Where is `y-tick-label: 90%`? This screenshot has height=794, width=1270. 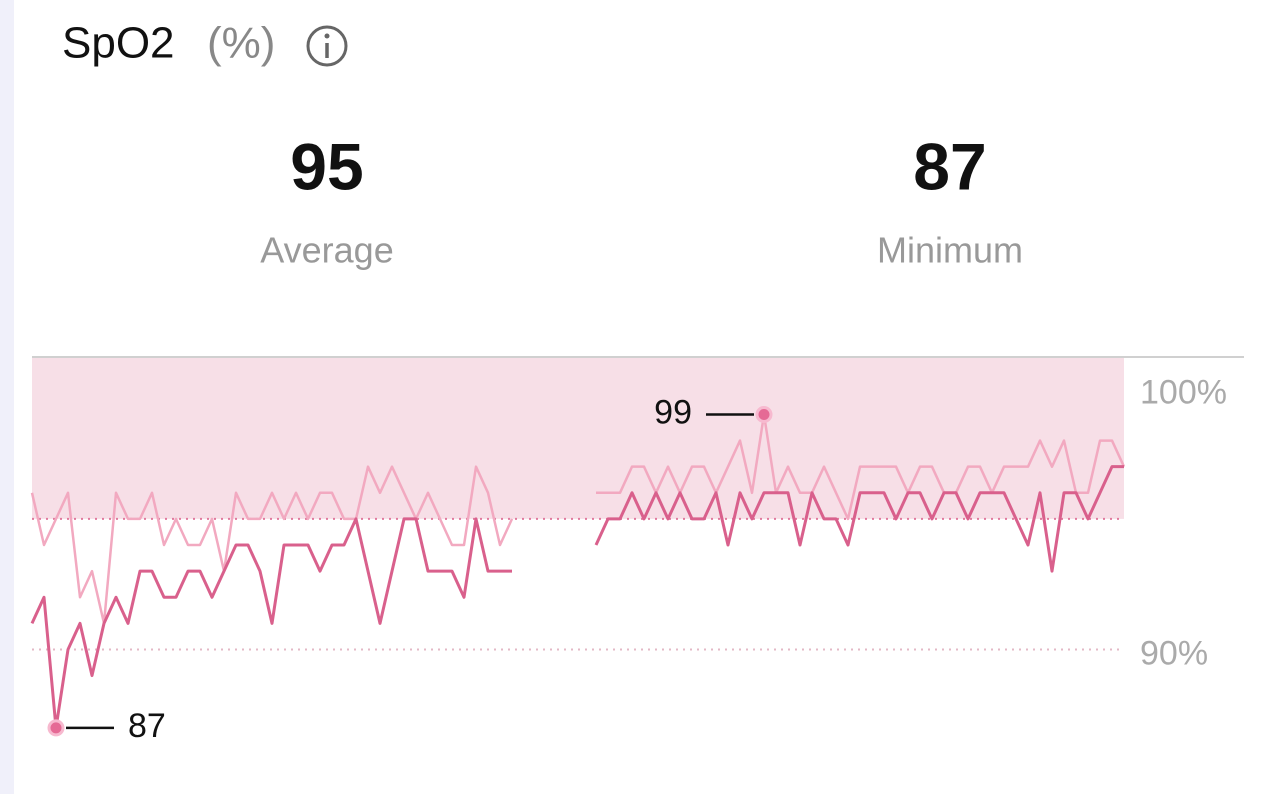 y-tick-label: 90% is located at coordinates (1174, 653).